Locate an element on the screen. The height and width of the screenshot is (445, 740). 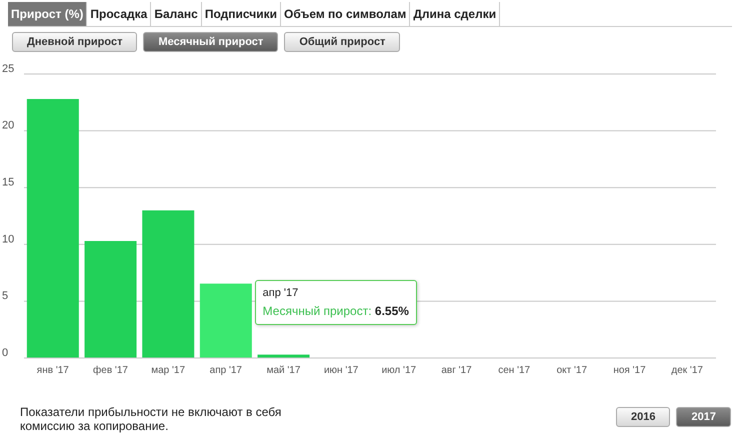
y-tick-label: 25 is located at coordinates (8, 68).